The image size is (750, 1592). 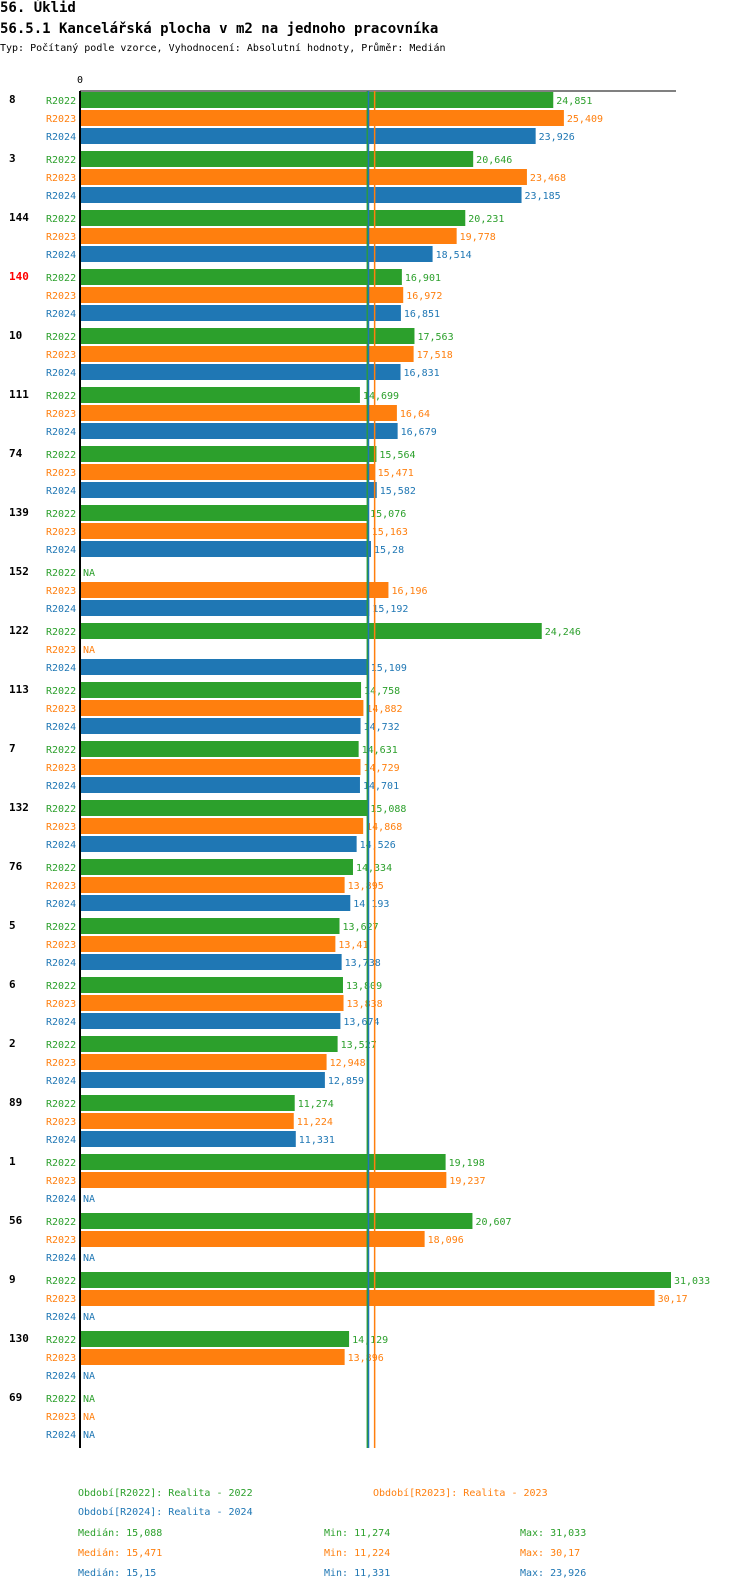 I want to click on data-label: 17,518, so click(x=435, y=355).